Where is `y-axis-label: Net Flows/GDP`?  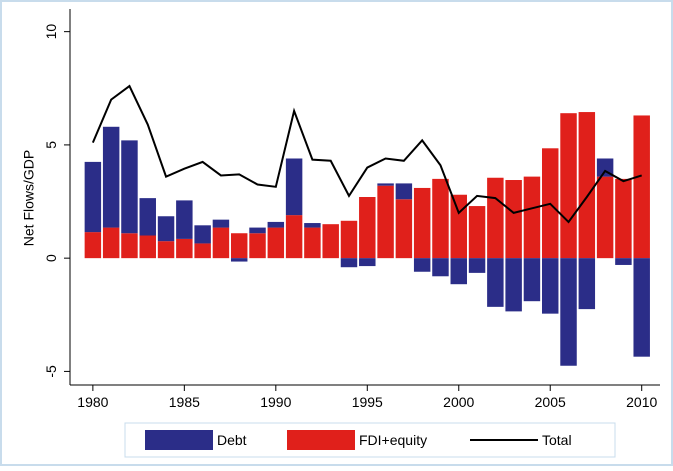 y-axis-label: Net Flows/GDP is located at coordinates (29, 198).